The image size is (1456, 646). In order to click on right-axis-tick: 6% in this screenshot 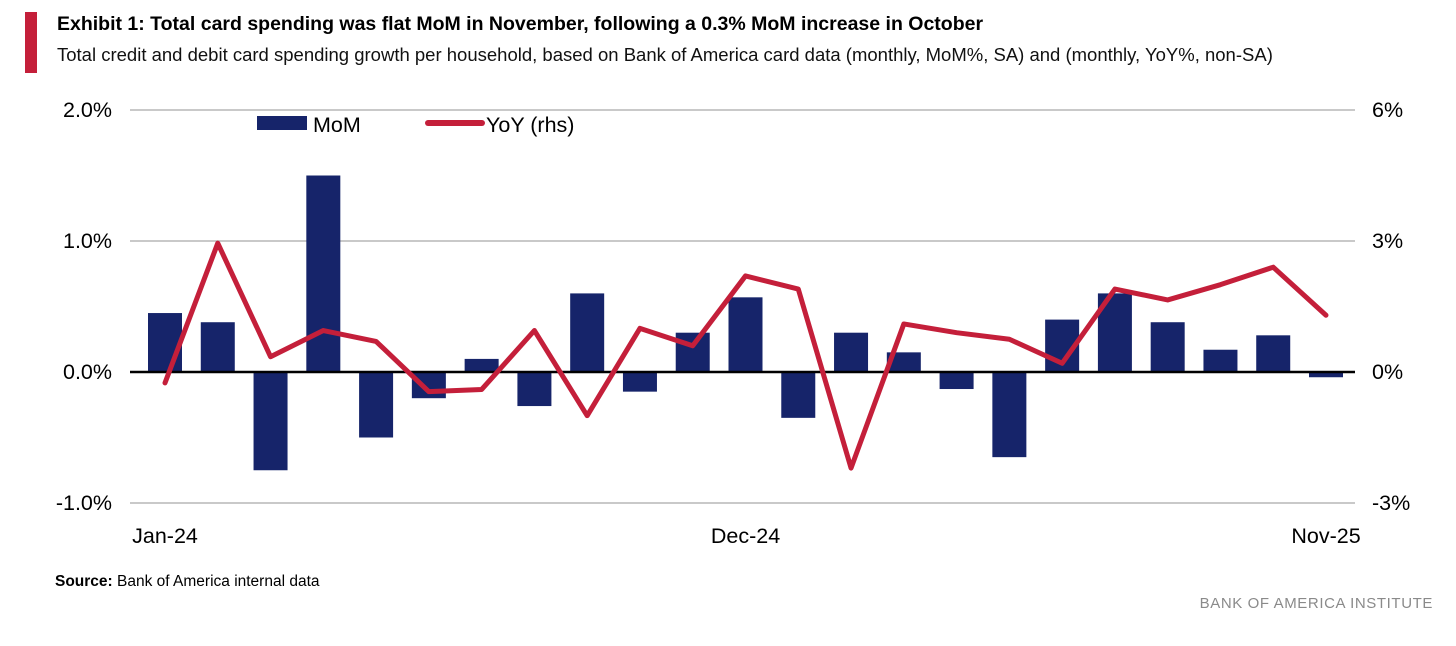, I will do `click(1387, 110)`.